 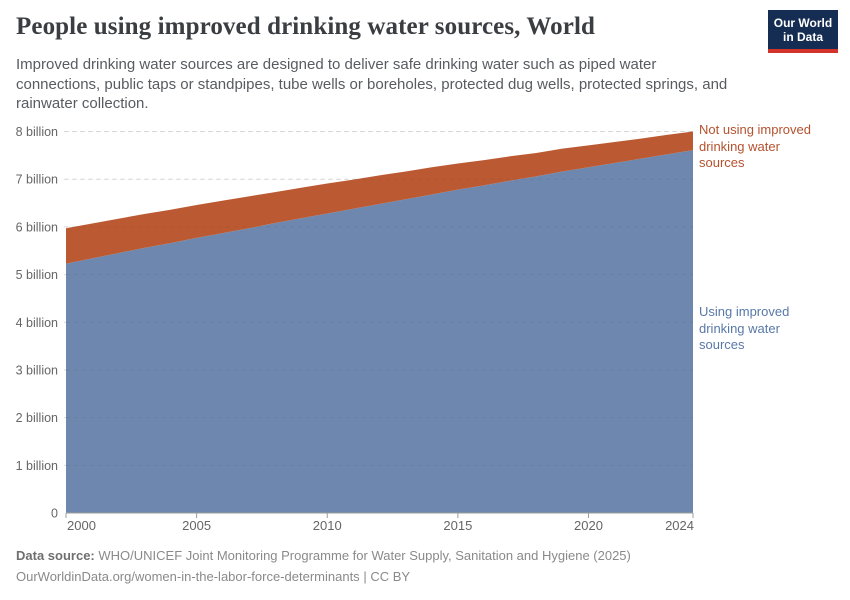 What do you see at coordinates (37, 370) in the screenshot?
I see `y-tick-label-3: 3 billion` at bounding box center [37, 370].